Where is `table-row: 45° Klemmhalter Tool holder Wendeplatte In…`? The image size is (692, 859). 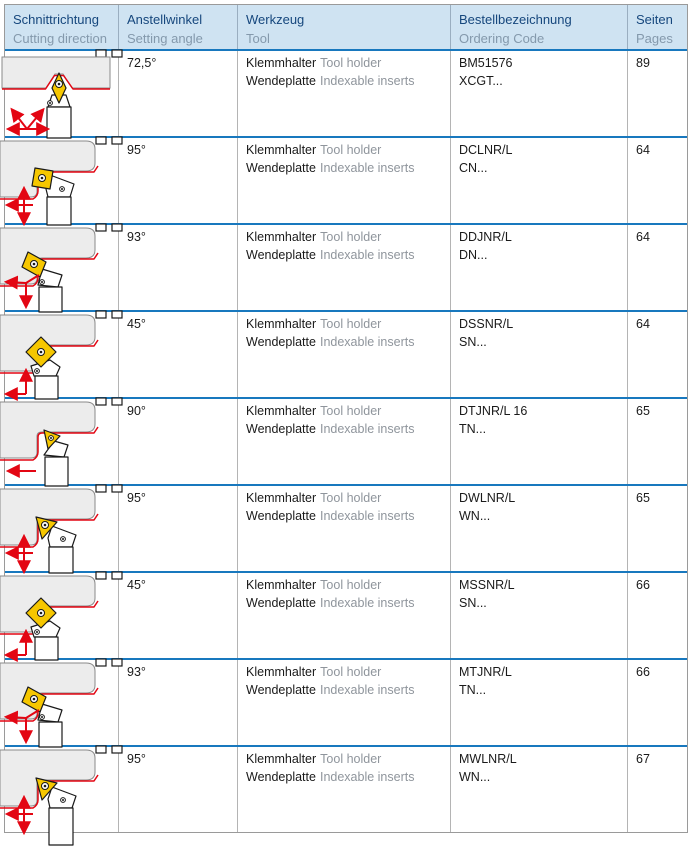
table-row: 45° Klemmhalter Tool holder Wendeplatte In… is located at coordinates (343, 616).